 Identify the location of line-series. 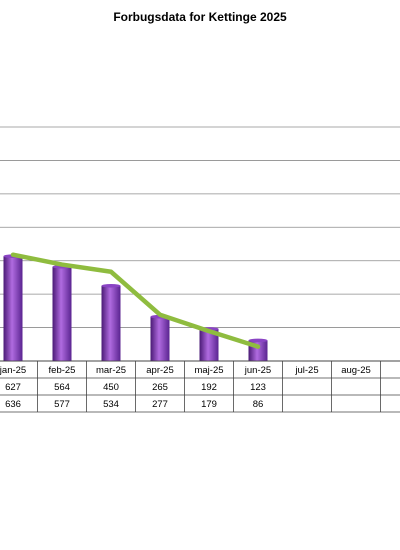
(135, 300).